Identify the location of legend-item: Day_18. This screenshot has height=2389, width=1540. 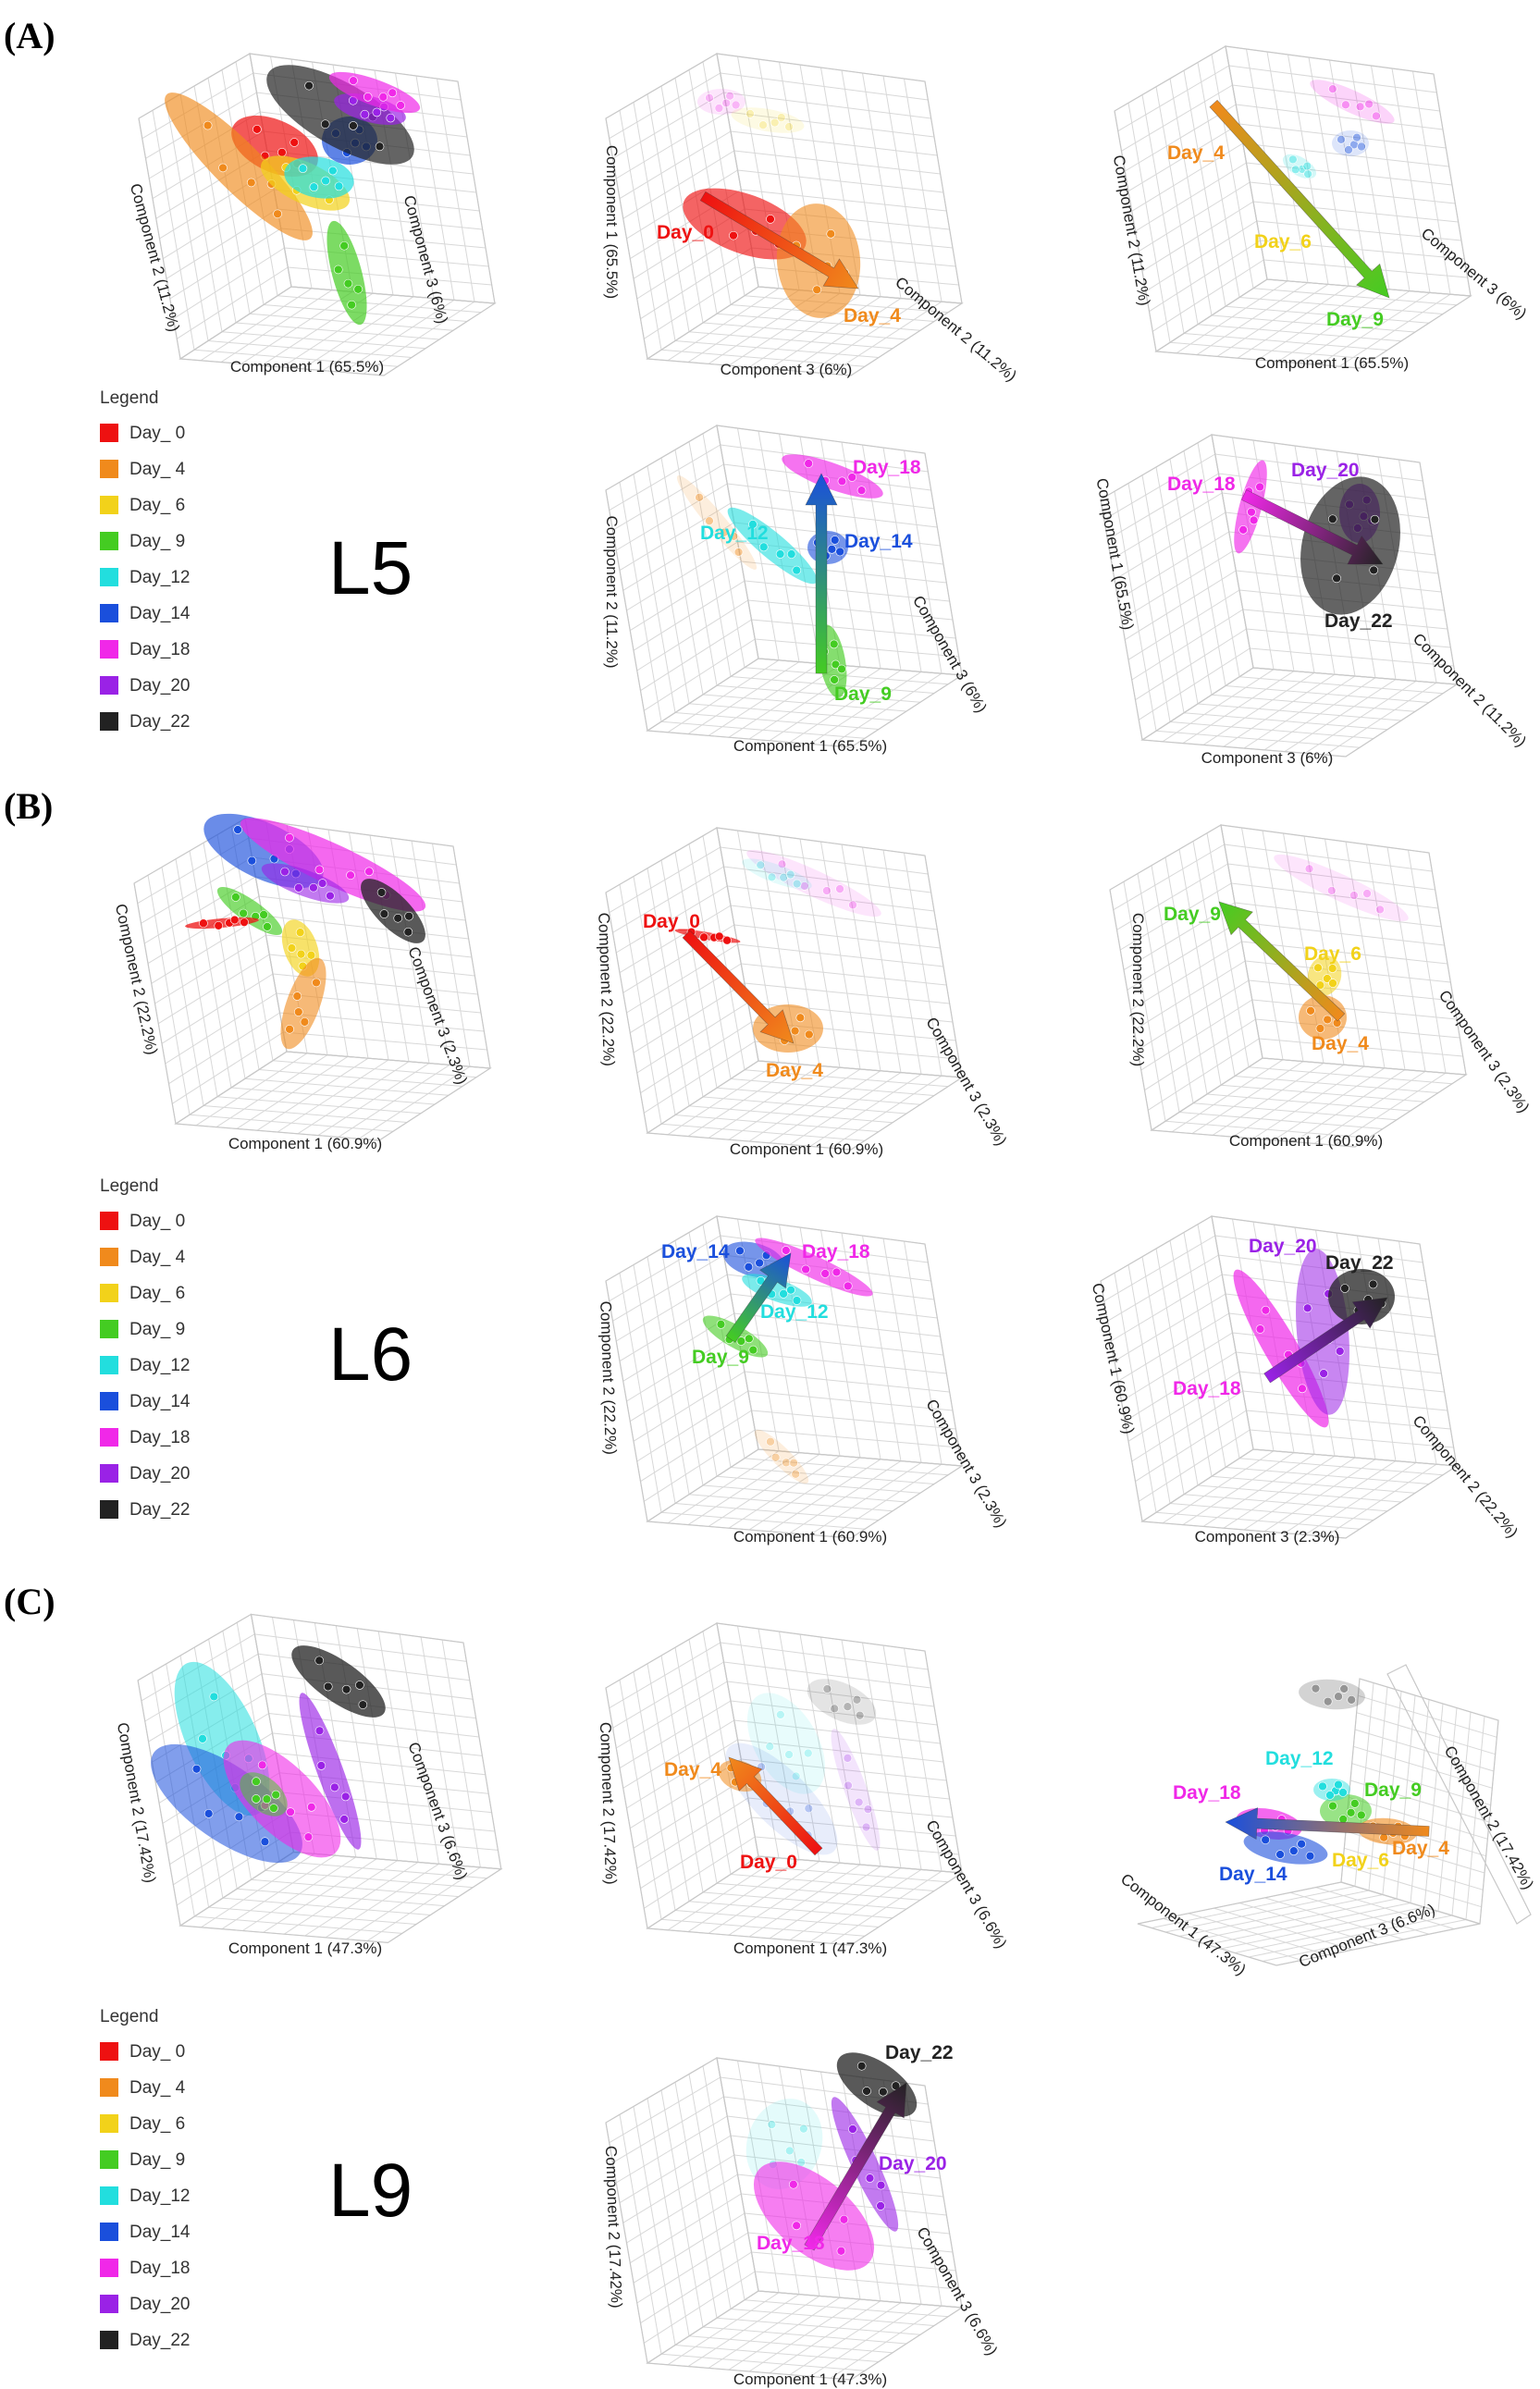
(160, 1437).